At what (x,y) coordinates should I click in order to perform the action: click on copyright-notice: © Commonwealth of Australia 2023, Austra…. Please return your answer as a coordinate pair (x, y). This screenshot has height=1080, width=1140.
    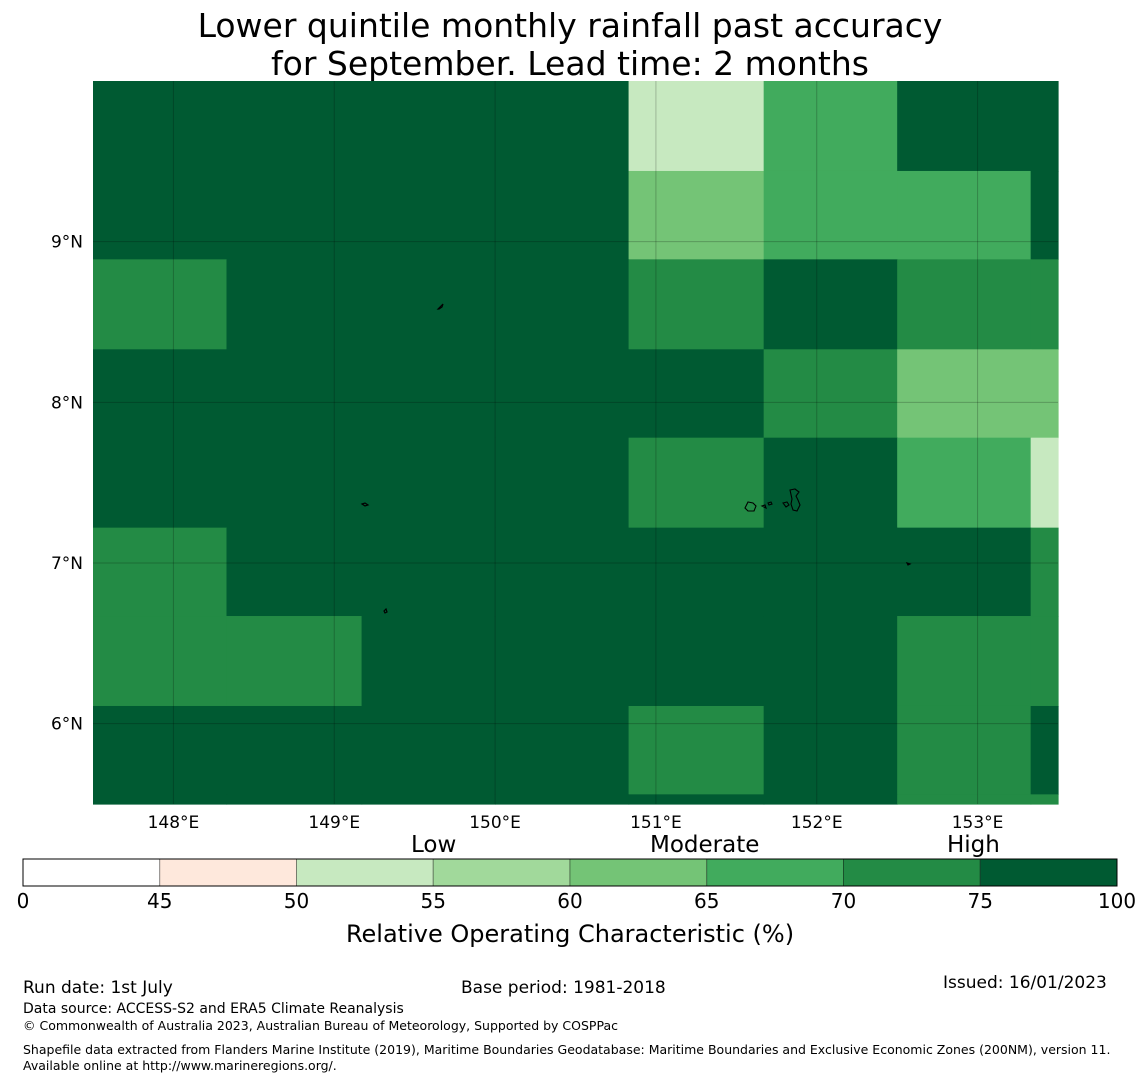
    Looking at the image, I should click on (320, 1025).